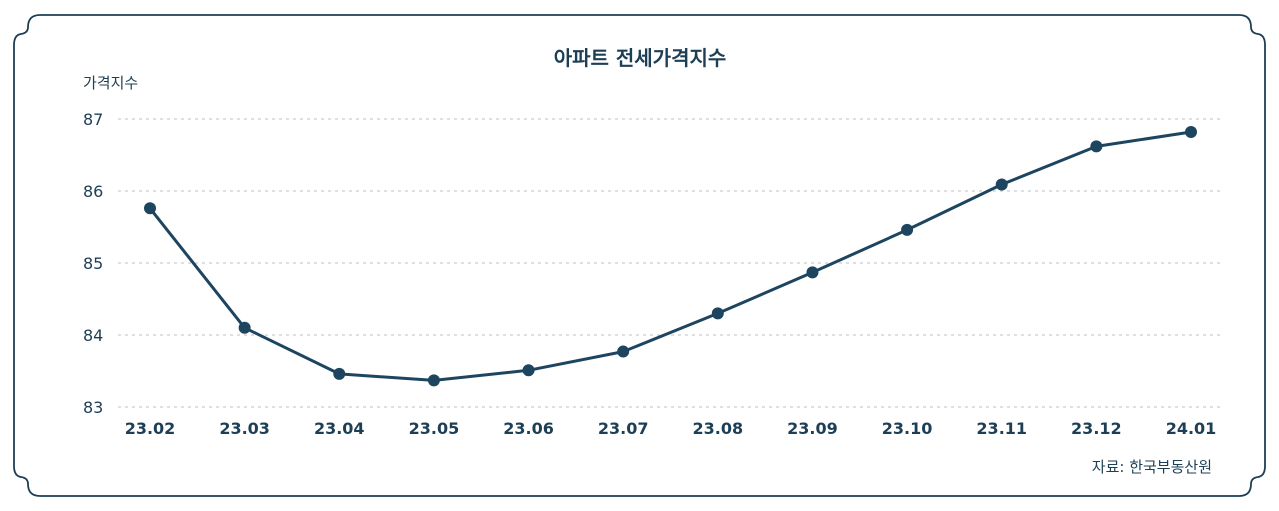 The image size is (1279, 511). What do you see at coordinates (93, 407) in the screenshot?
I see `y-tick-label: 83` at bounding box center [93, 407].